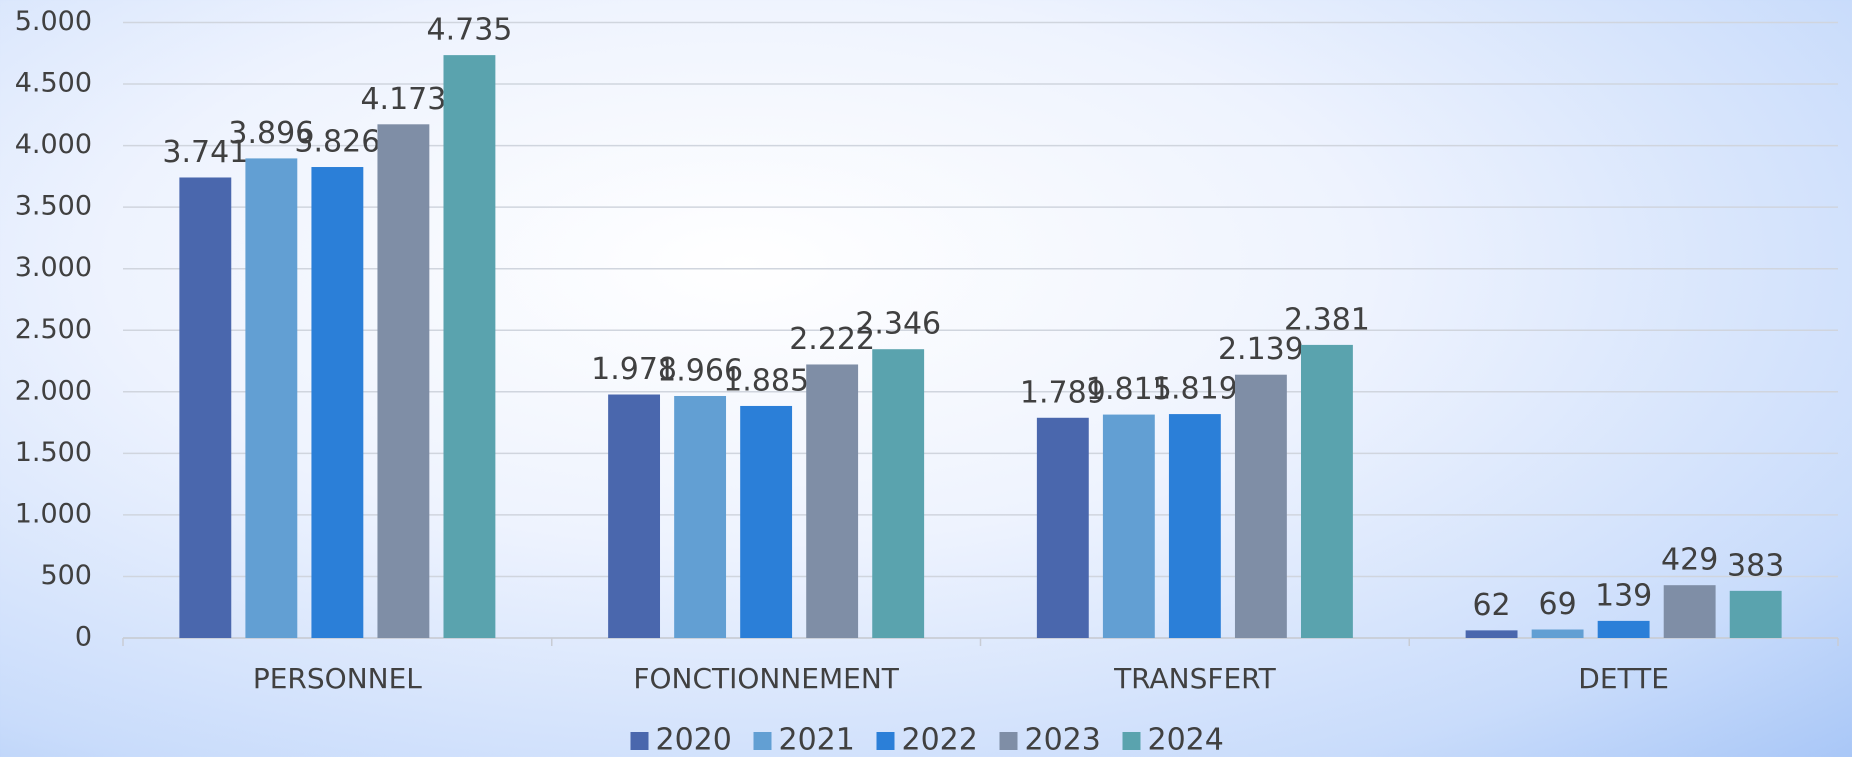 This screenshot has height=757, width=1852. I want to click on data-label: 2.139, so click(1261, 349).